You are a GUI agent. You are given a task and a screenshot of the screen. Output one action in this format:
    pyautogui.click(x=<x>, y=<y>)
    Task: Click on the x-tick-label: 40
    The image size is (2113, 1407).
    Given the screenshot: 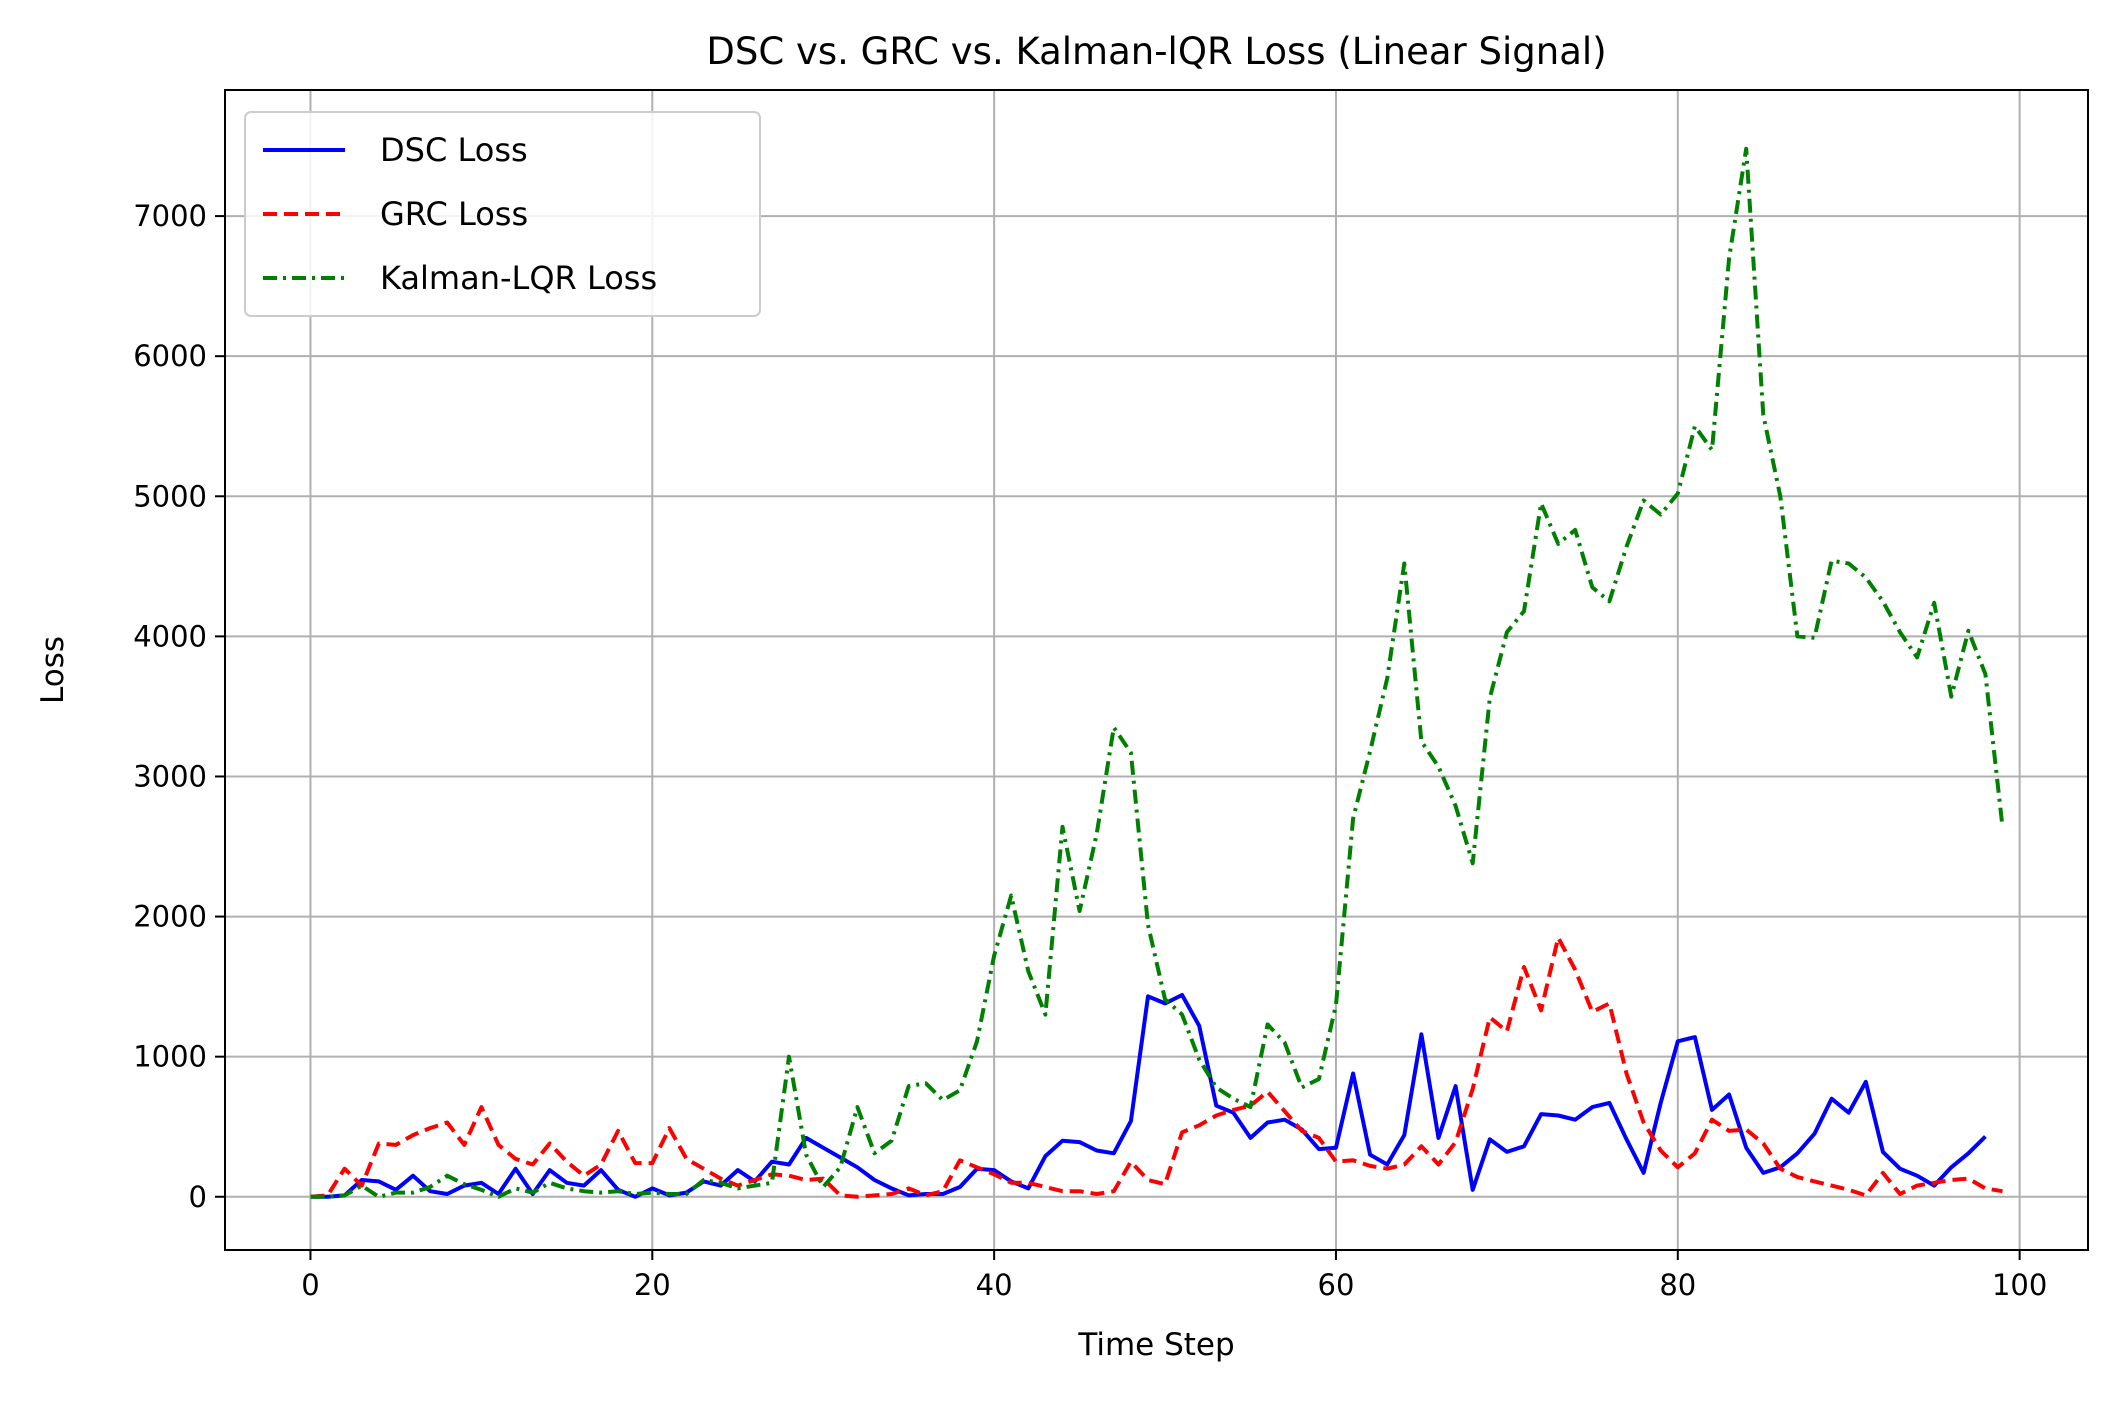 What is the action you would take?
    pyautogui.click(x=994, y=1285)
    